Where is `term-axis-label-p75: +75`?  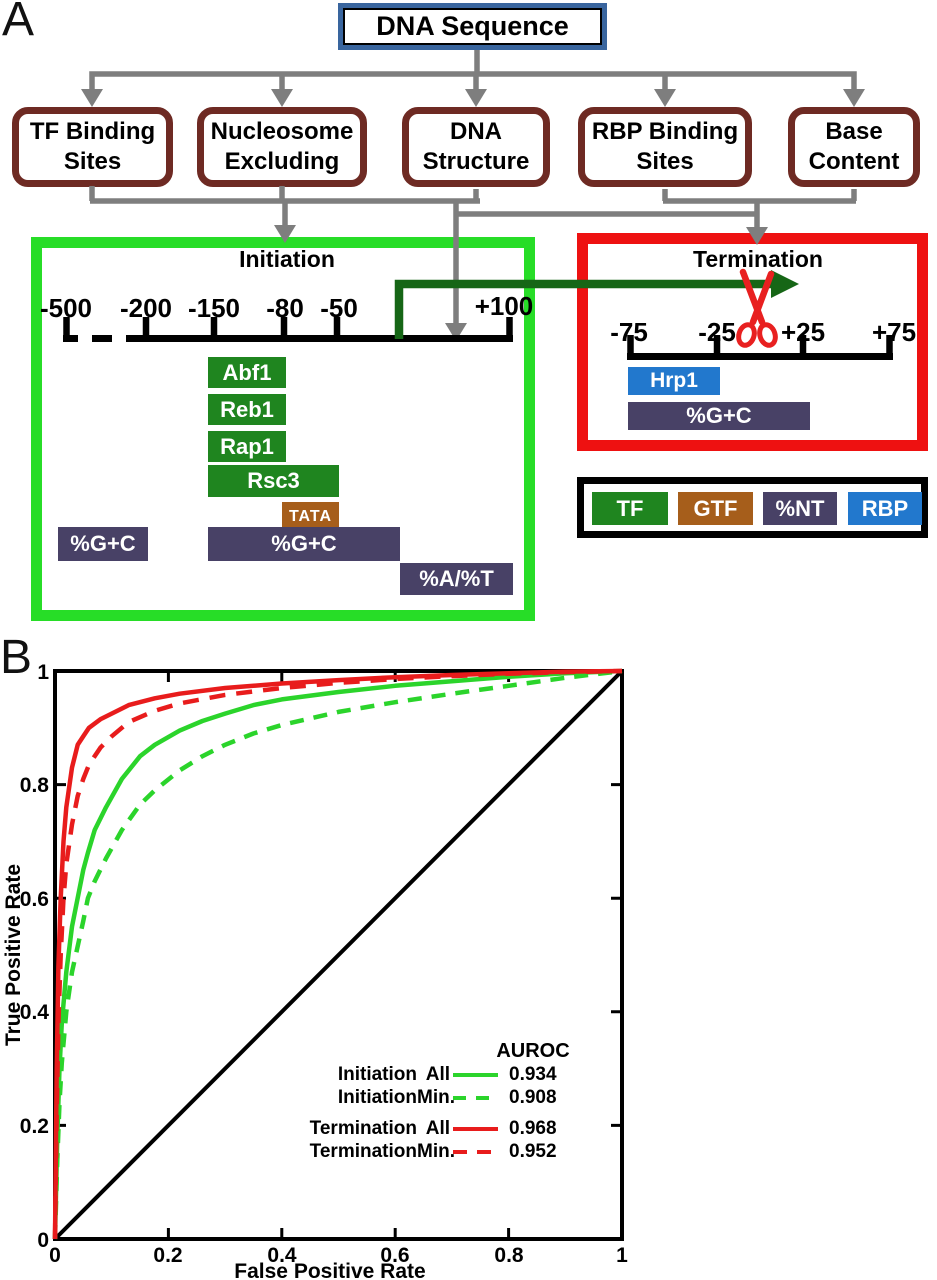 term-axis-label-p75: +75 is located at coordinates (894, 332).